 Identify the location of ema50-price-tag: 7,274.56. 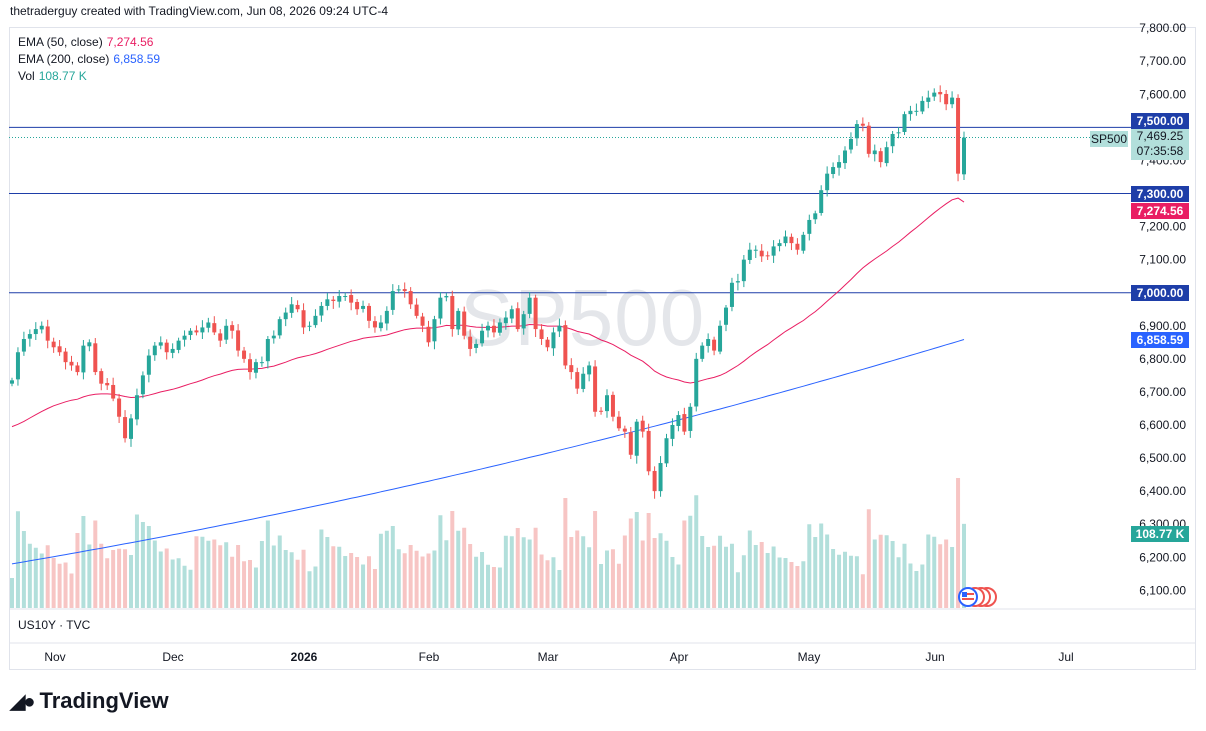
(1160, 211).